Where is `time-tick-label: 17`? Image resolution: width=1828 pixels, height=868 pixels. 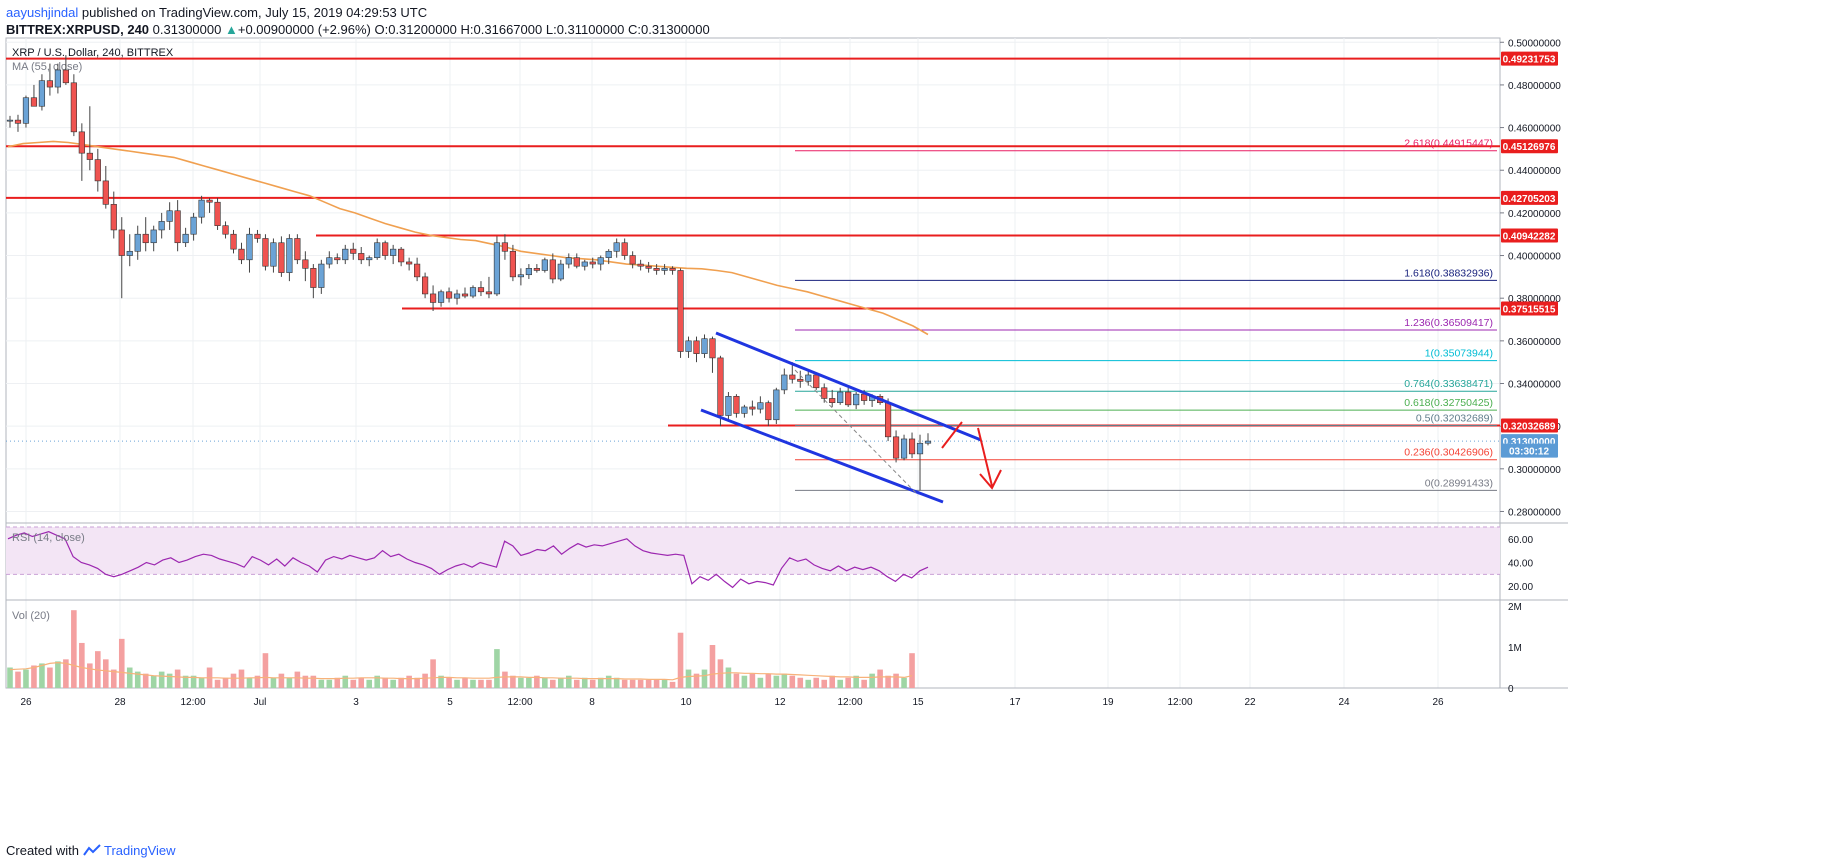 time-tick-label: 17 is located at coordinates (1015, 702).